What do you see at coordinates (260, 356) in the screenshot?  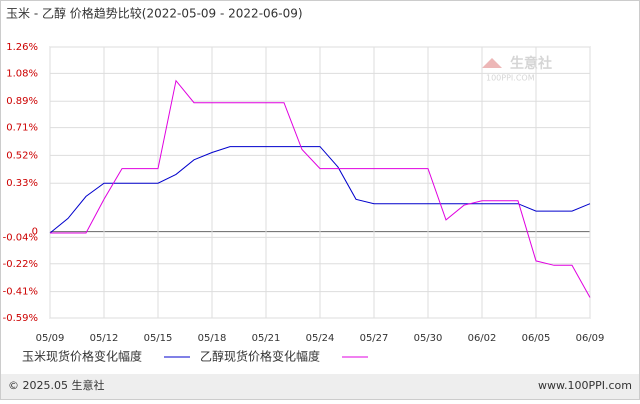 I see `legend-label: 乙醇现货价格变化幅度` at bounding box center [260, 356].